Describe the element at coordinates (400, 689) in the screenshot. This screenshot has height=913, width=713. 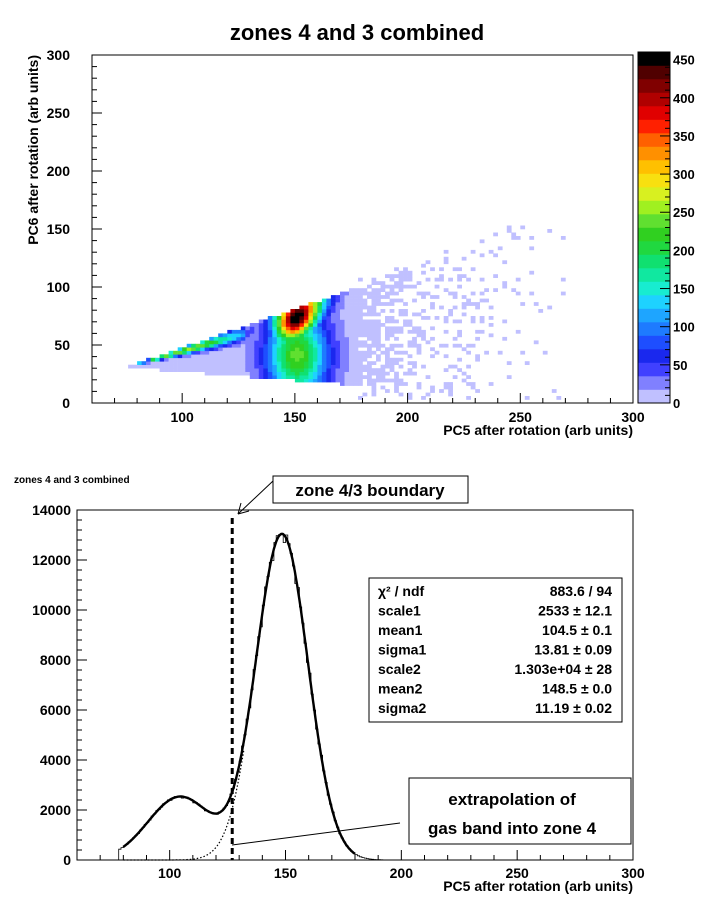
I see `fit-stat-label: mean2` at that location.